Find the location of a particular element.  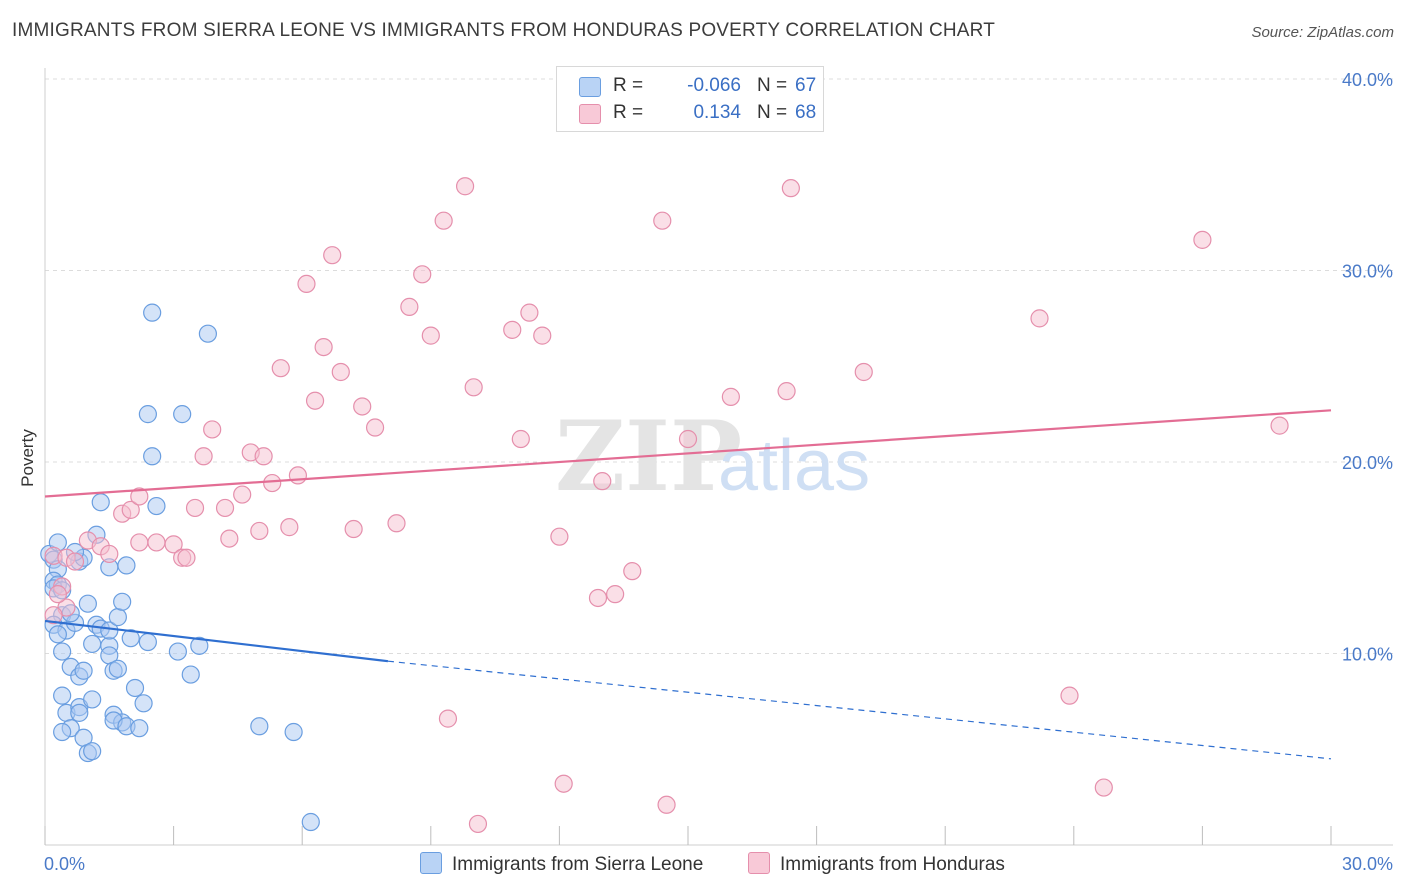

trend-line-honduras is located at coordinates (688, 453).